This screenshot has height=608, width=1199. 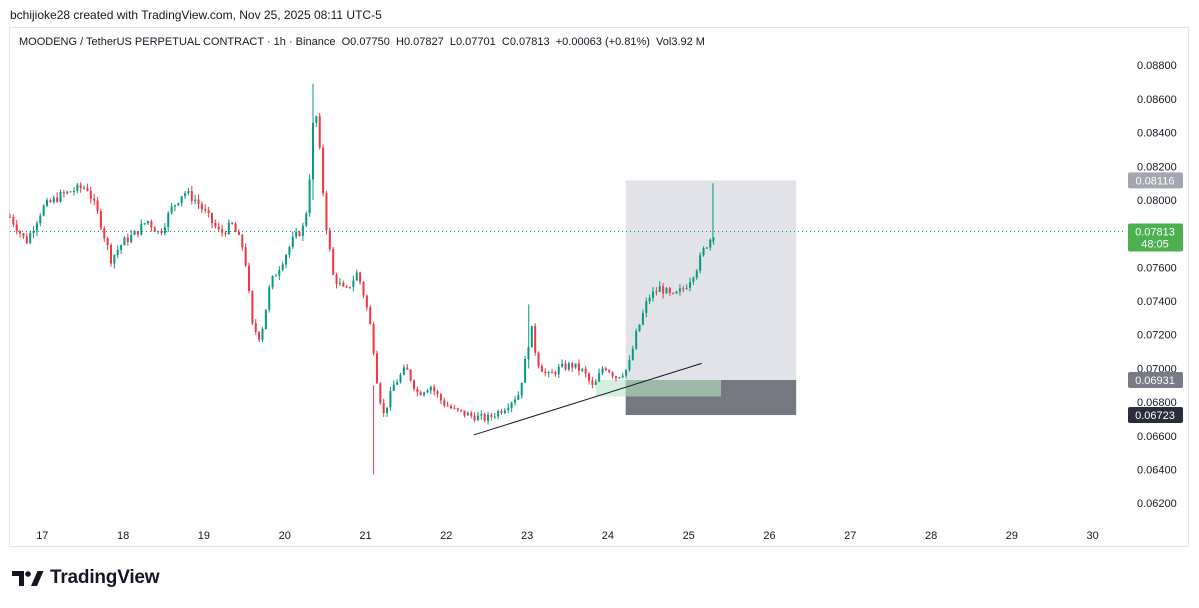 What do you see at coordinates (1155, 180) in the screenshot?
I see `target-badge-bg` at bounding box center [1155, 180].